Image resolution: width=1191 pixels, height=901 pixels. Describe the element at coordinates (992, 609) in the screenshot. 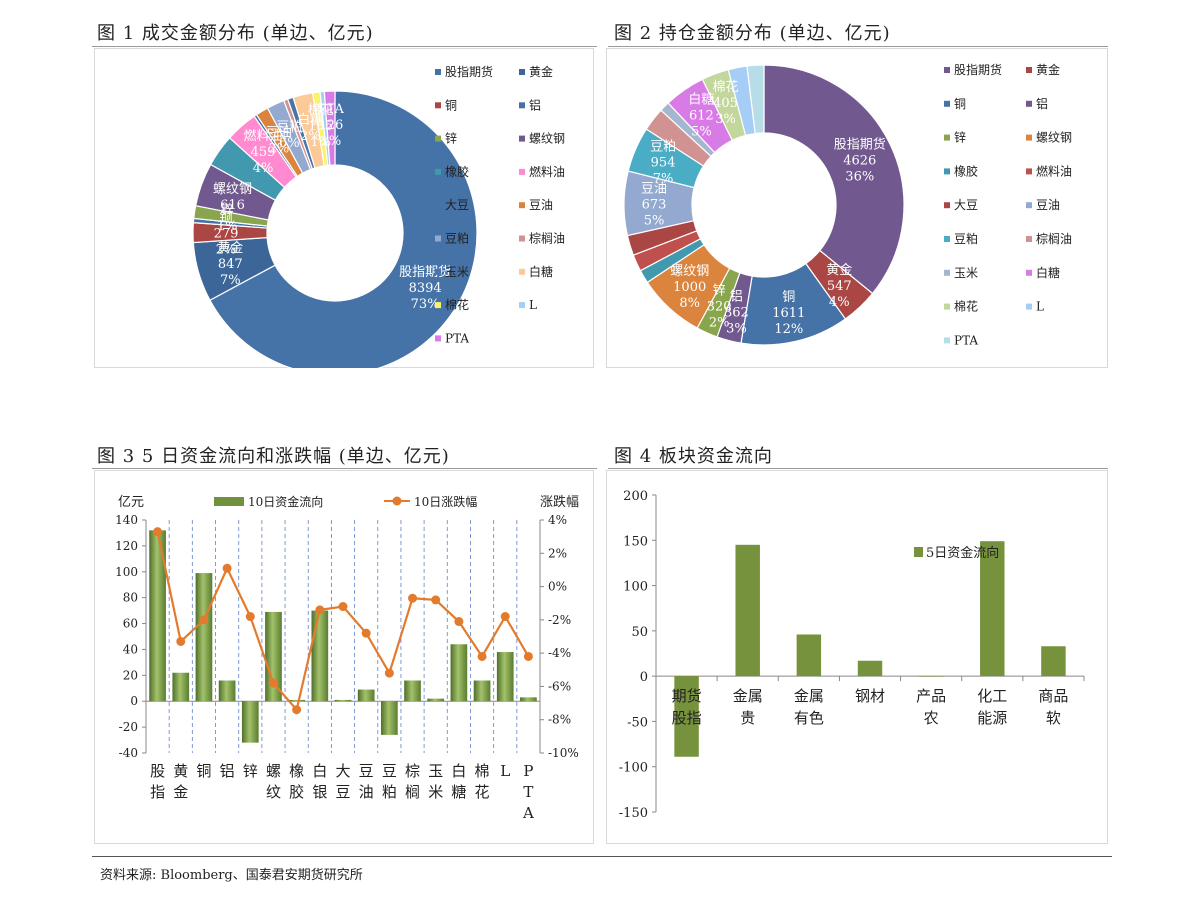

I see `bar-e883bde6ba90e58c96e5b7a5` at that location.